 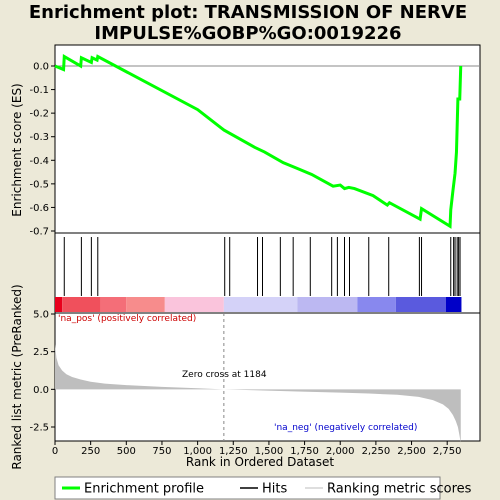 What do you see at coordinates (248, 12) in the screenshot?
I see `chart-title-line-1: Enrichment plot: TRANSMISSION OF NERVE` at bounding box center [248, 12].